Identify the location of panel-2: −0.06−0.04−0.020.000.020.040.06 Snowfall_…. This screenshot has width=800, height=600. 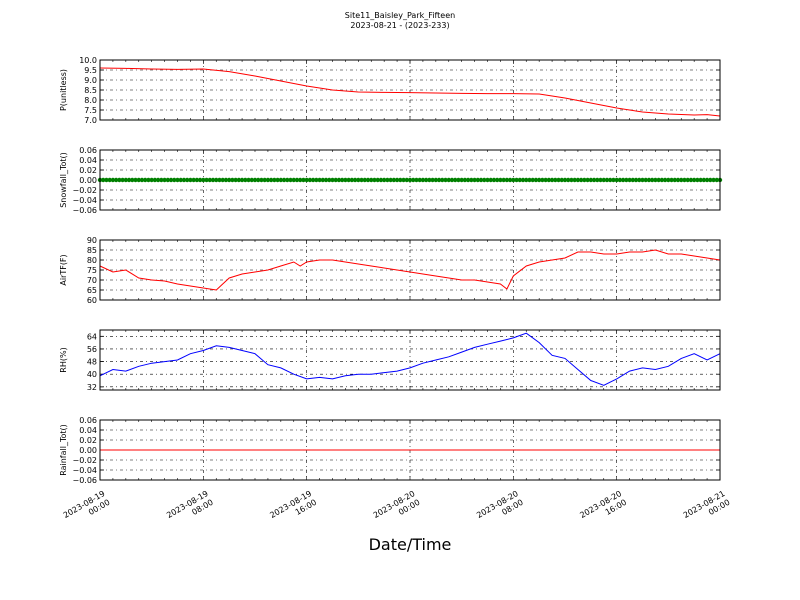
(391, 180).